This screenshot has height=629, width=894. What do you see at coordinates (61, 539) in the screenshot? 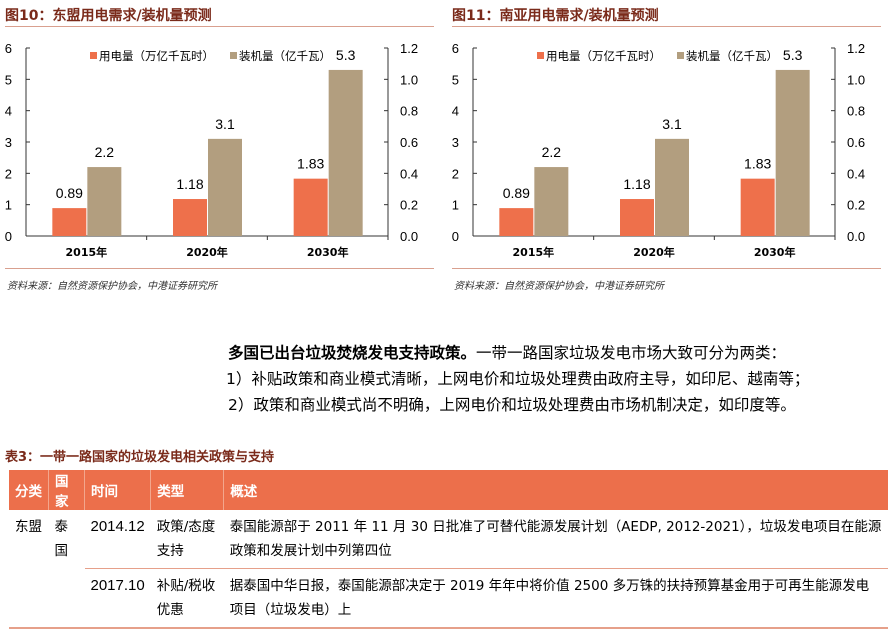
I see `cell-country: 泰国` at bounding box center [61, 539].